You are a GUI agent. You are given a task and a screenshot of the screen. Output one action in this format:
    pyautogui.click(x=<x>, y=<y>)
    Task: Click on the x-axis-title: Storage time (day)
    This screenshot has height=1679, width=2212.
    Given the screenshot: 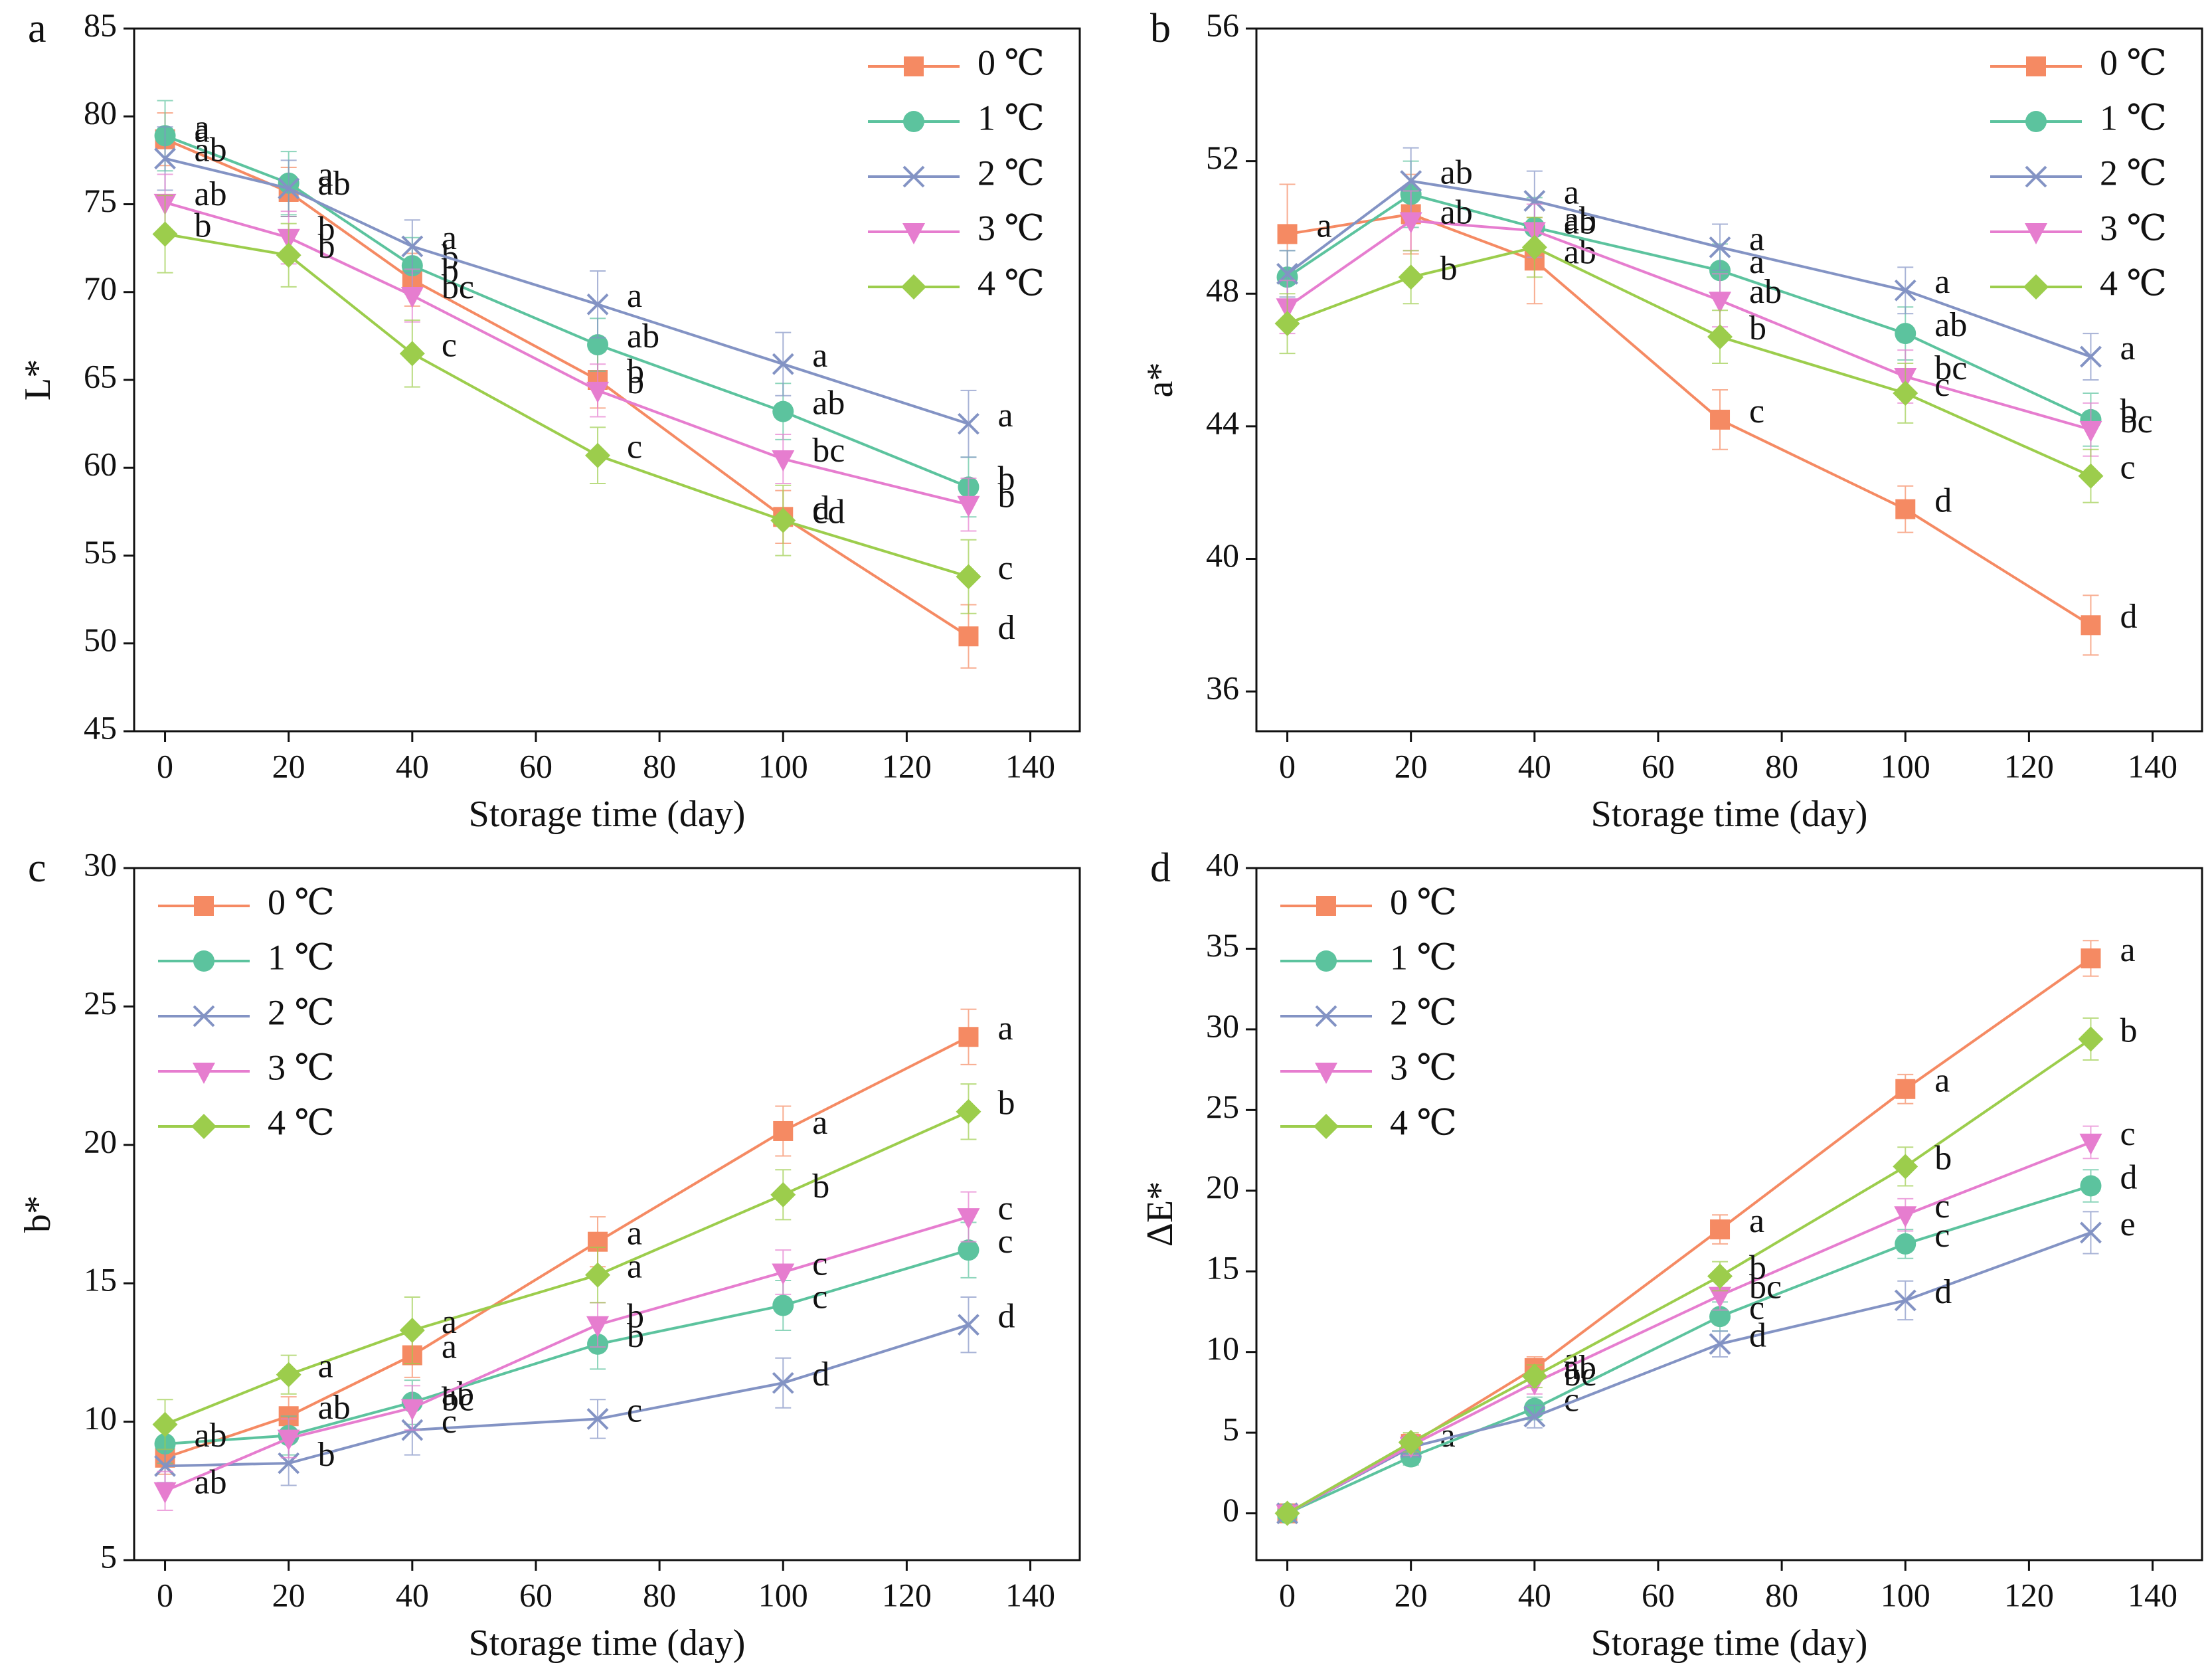 What is the action you would take?
    pyautogui.click(x=1729, y=814)
    